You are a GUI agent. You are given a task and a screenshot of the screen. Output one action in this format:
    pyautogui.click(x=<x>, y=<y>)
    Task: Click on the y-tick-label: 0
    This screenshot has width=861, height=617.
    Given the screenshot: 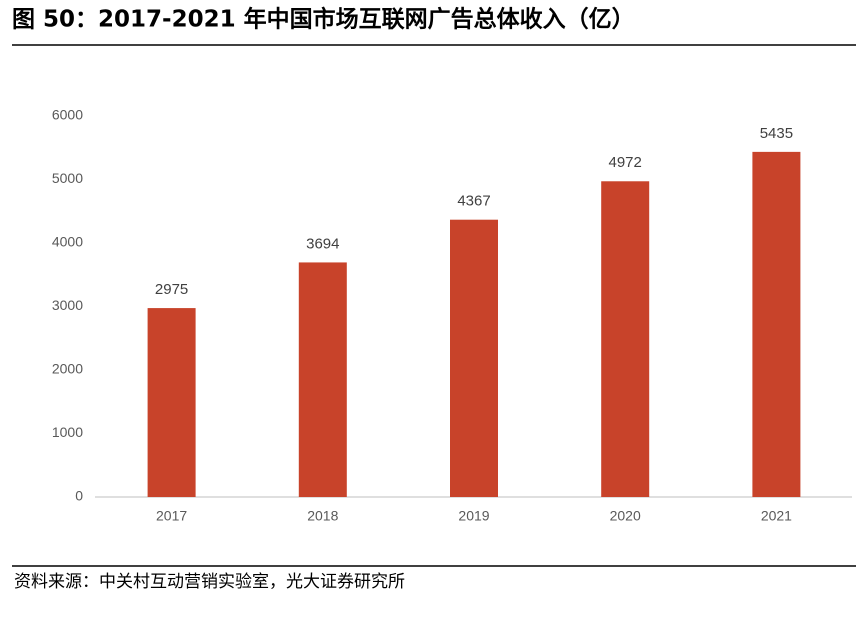 What is the action you would take?
    pyautogui.click(x=79, y=496)
    